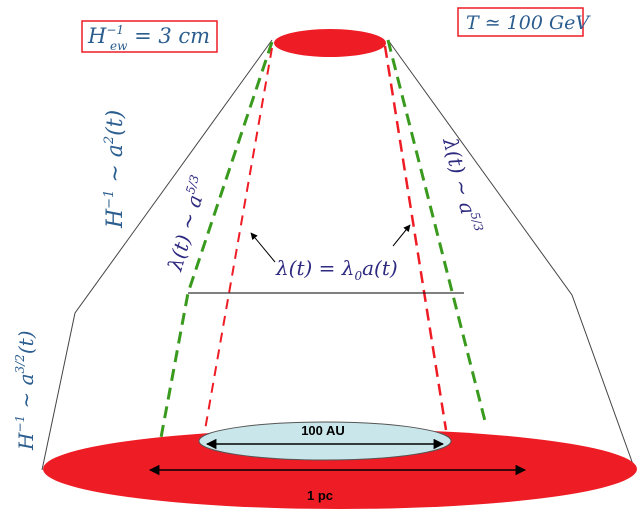 The height and width of the screenshot is (512, 640). I want to click on green-dashed-right, so click(437, 232).